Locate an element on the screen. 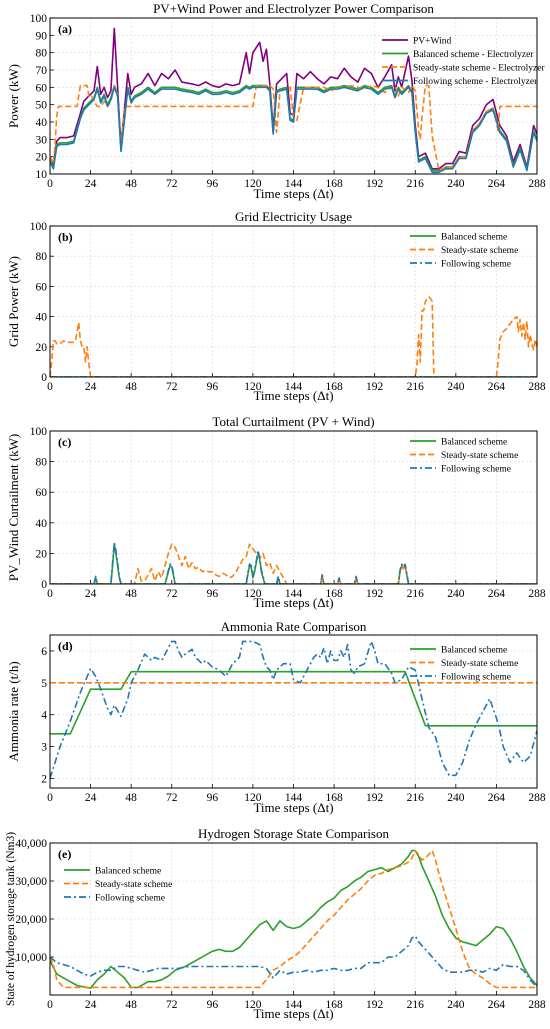 The width and height of the screenshot is (550, 1029). x-tick-label: 144 is located at coordinates (294, 387).